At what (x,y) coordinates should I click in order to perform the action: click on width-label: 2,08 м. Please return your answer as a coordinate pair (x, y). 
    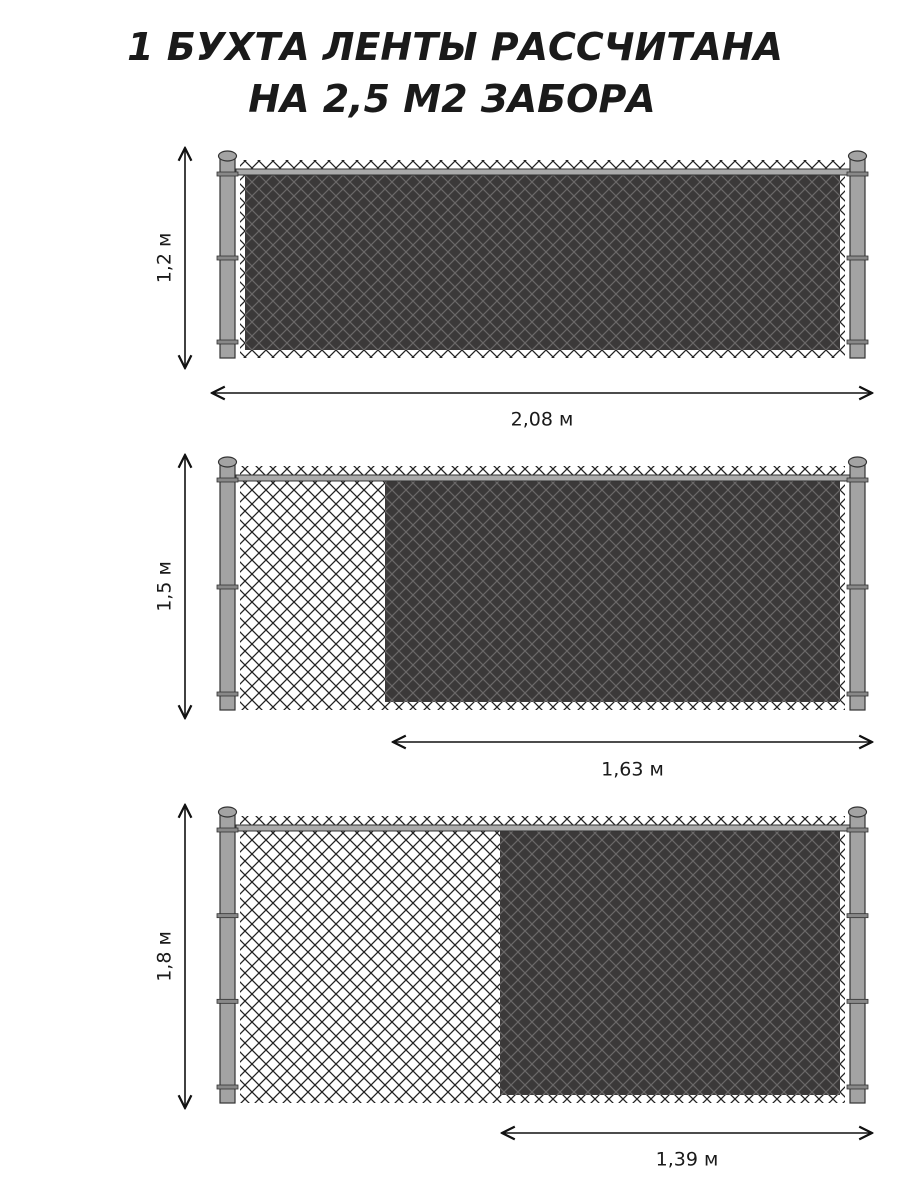
    Looking at the image, I should click on (542, 420).